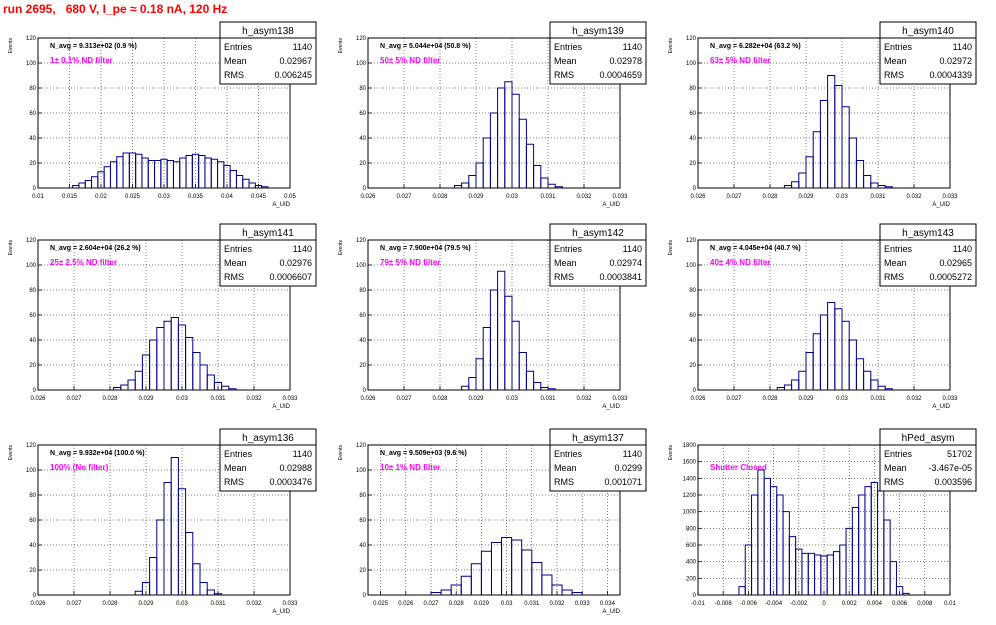 The image size is (996, 625). What do you see at coordinates (110, 604) in the screenshot?
I see `x-tick-label: 0.028` at bounding box center [110, 604].